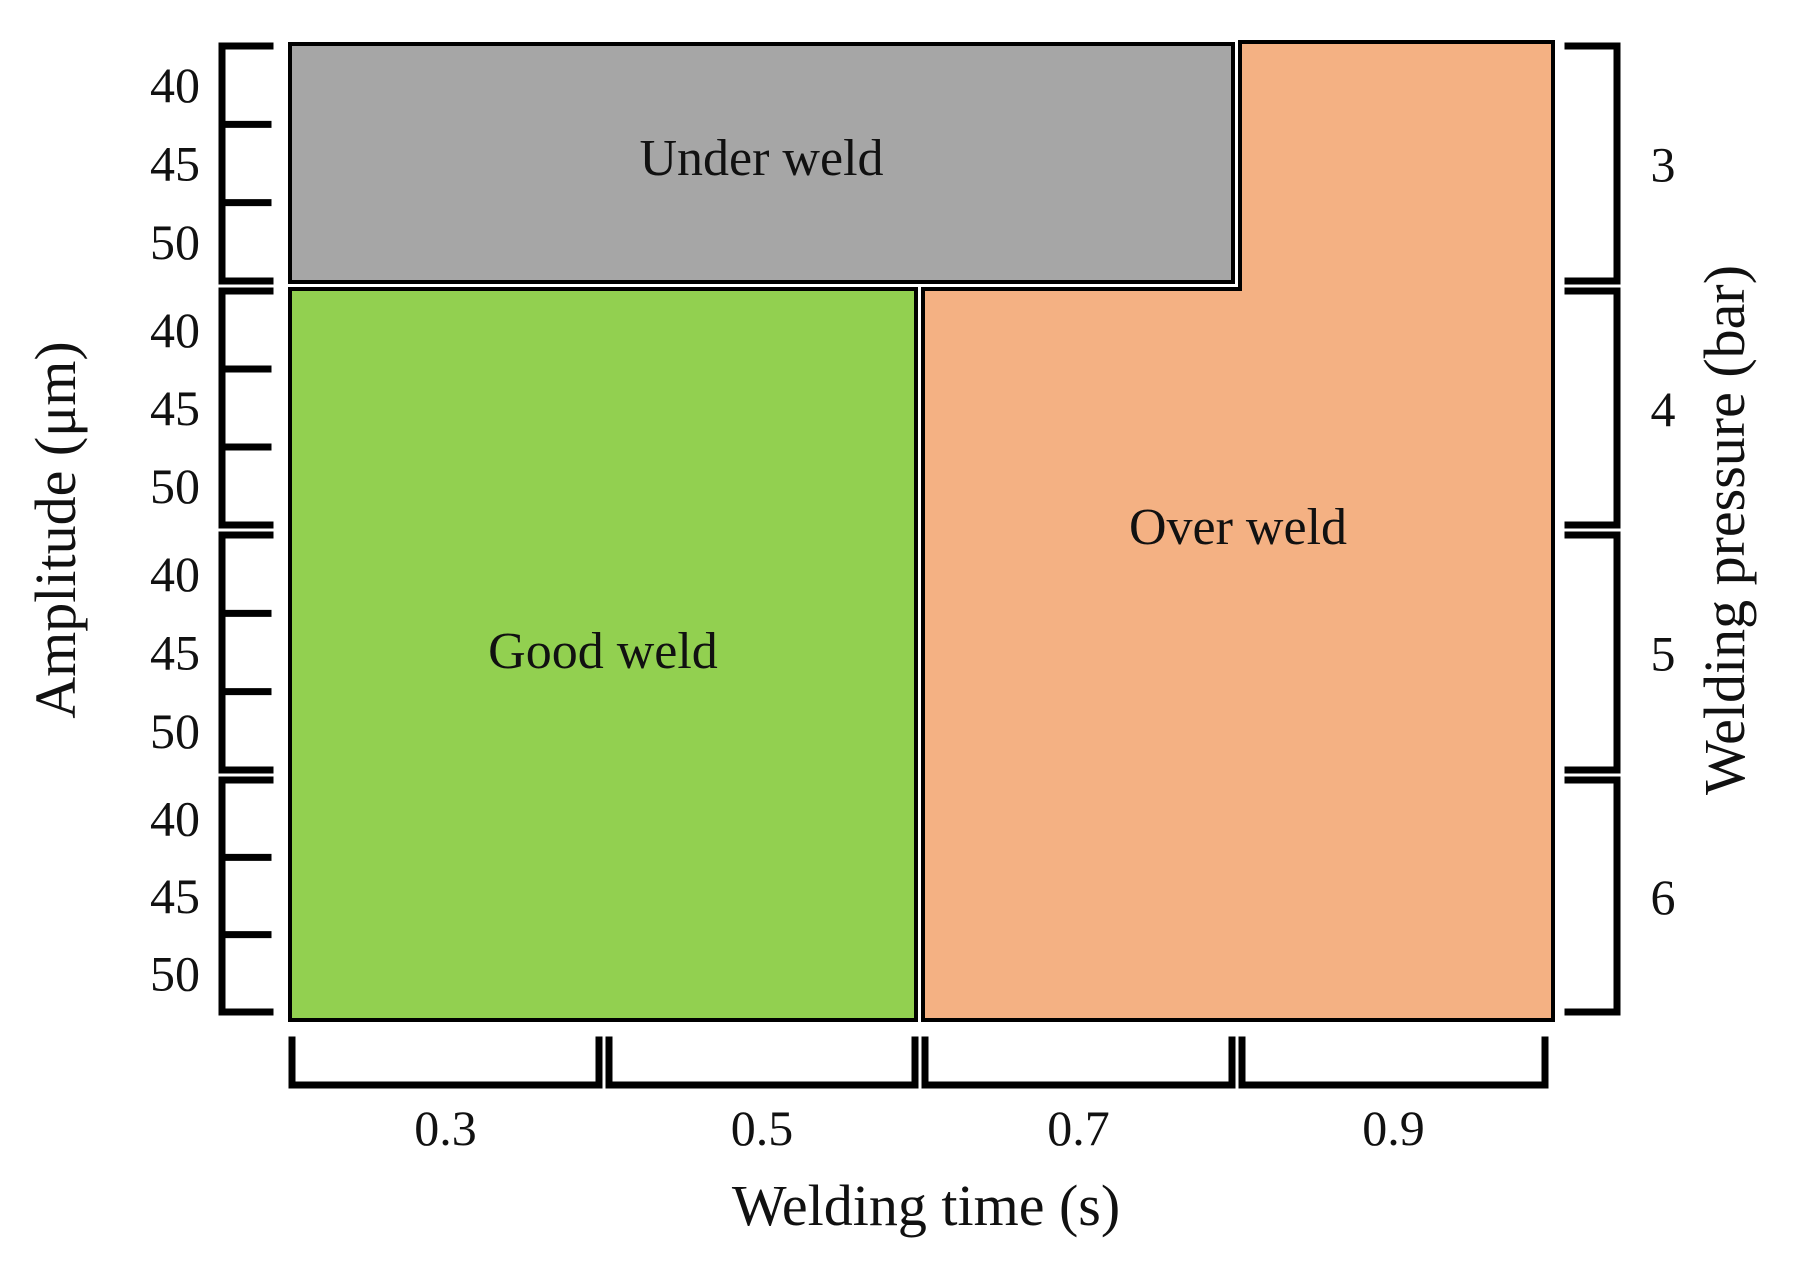 The height and width of the screenshot is (1270, 1800). What do you see at coordinates (1238, 527) in the screenshot?
I see `over-weld-label: Over weld` at bounding box center [1238, 527].